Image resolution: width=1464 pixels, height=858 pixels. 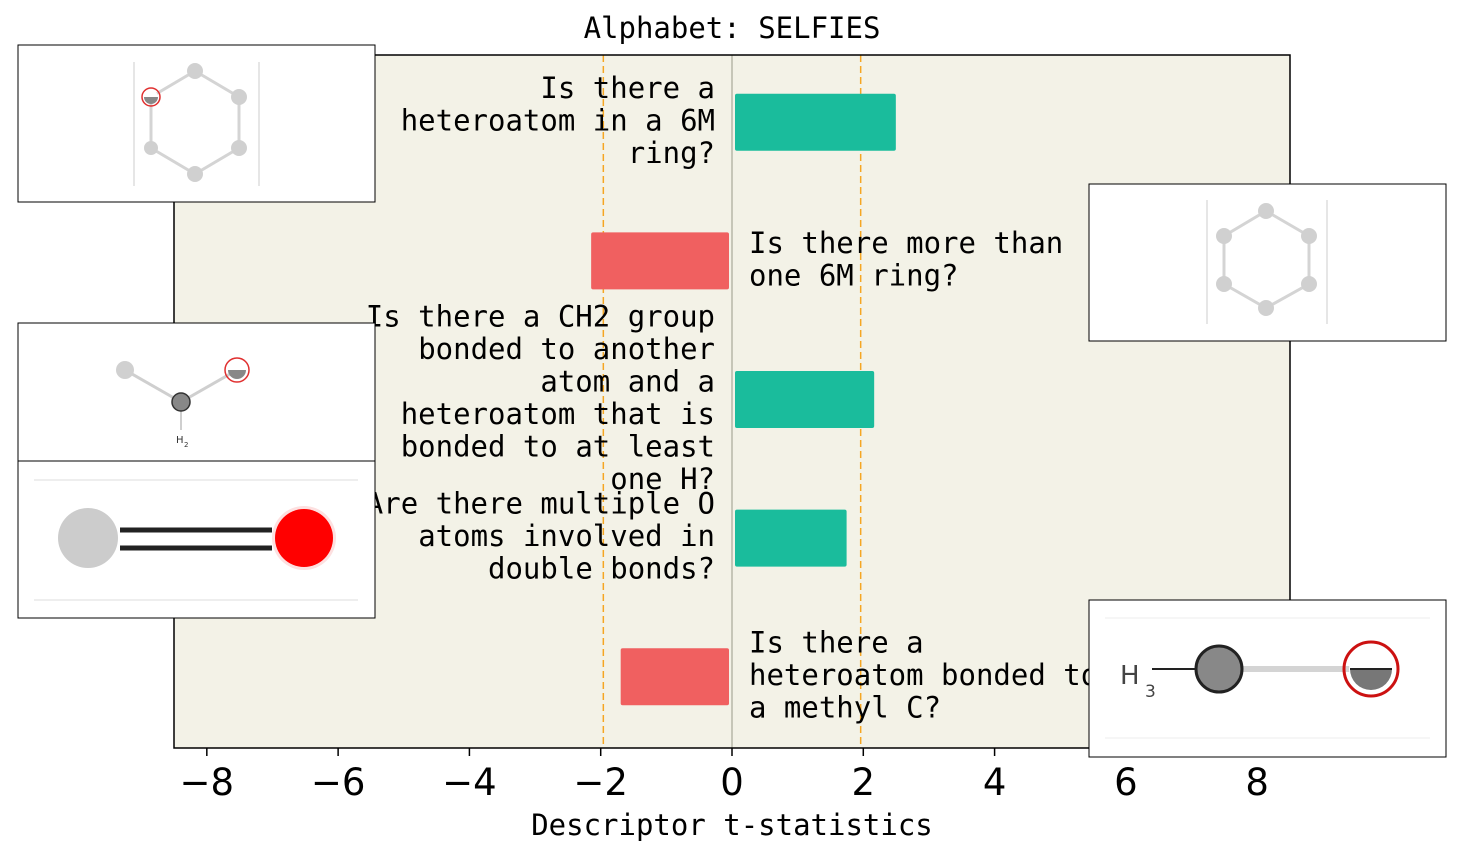 I want to click on inset-carbonyl, so click(x=196, y=539).